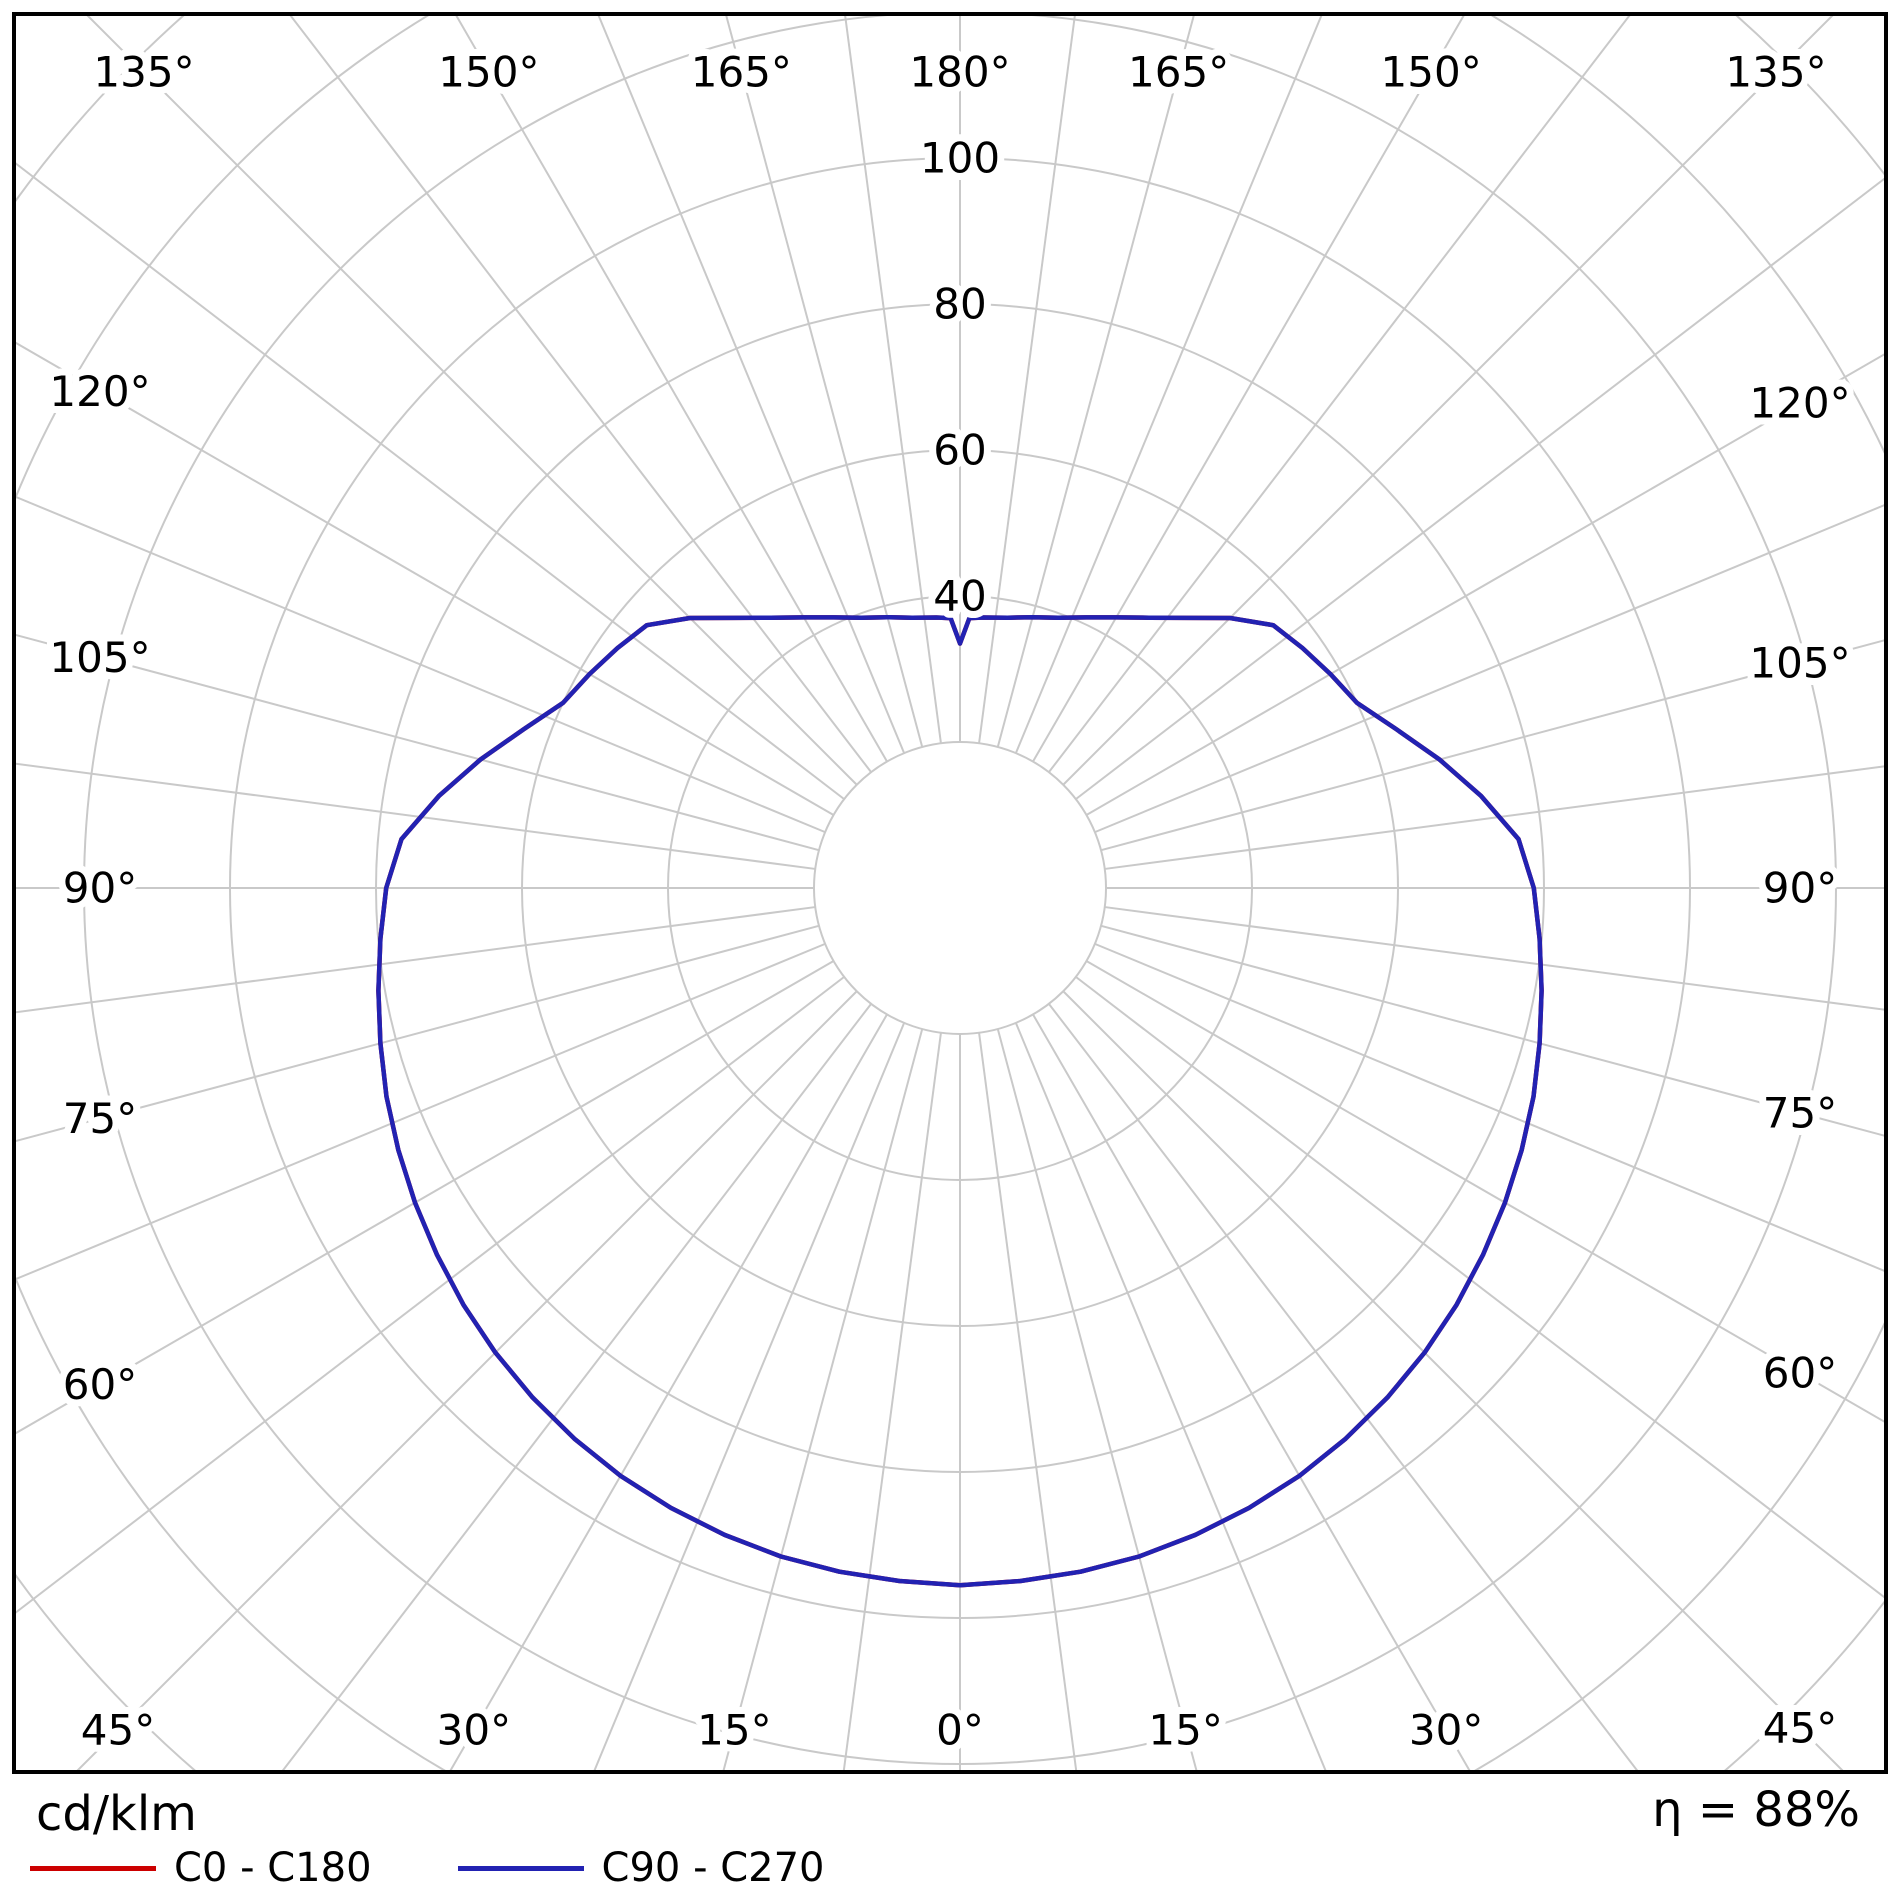 The height and width of the screenshot is (1900, 1900). I want to click on grid-ring, so click(960, 888).